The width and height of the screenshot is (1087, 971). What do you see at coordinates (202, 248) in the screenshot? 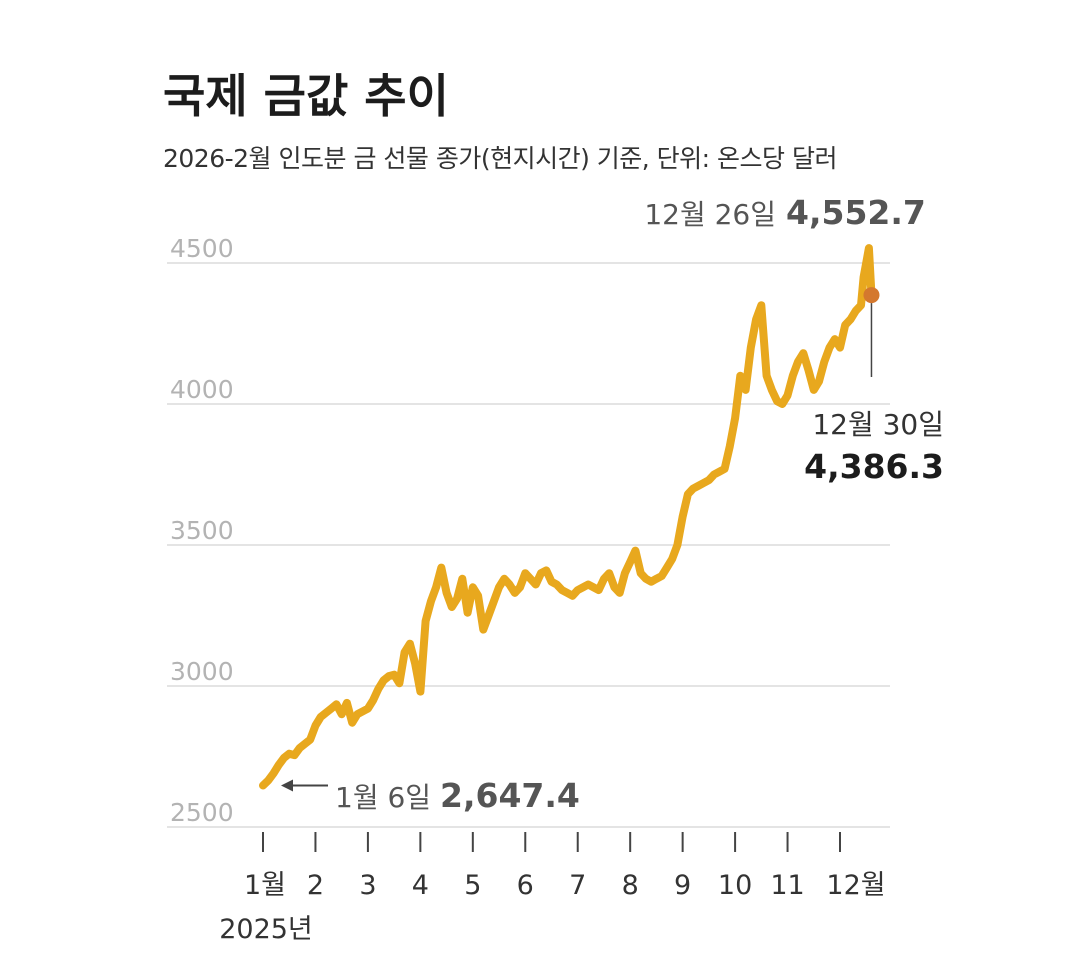
I see `y-tick-label-4500: 4500` at bounding box center [202, 248].